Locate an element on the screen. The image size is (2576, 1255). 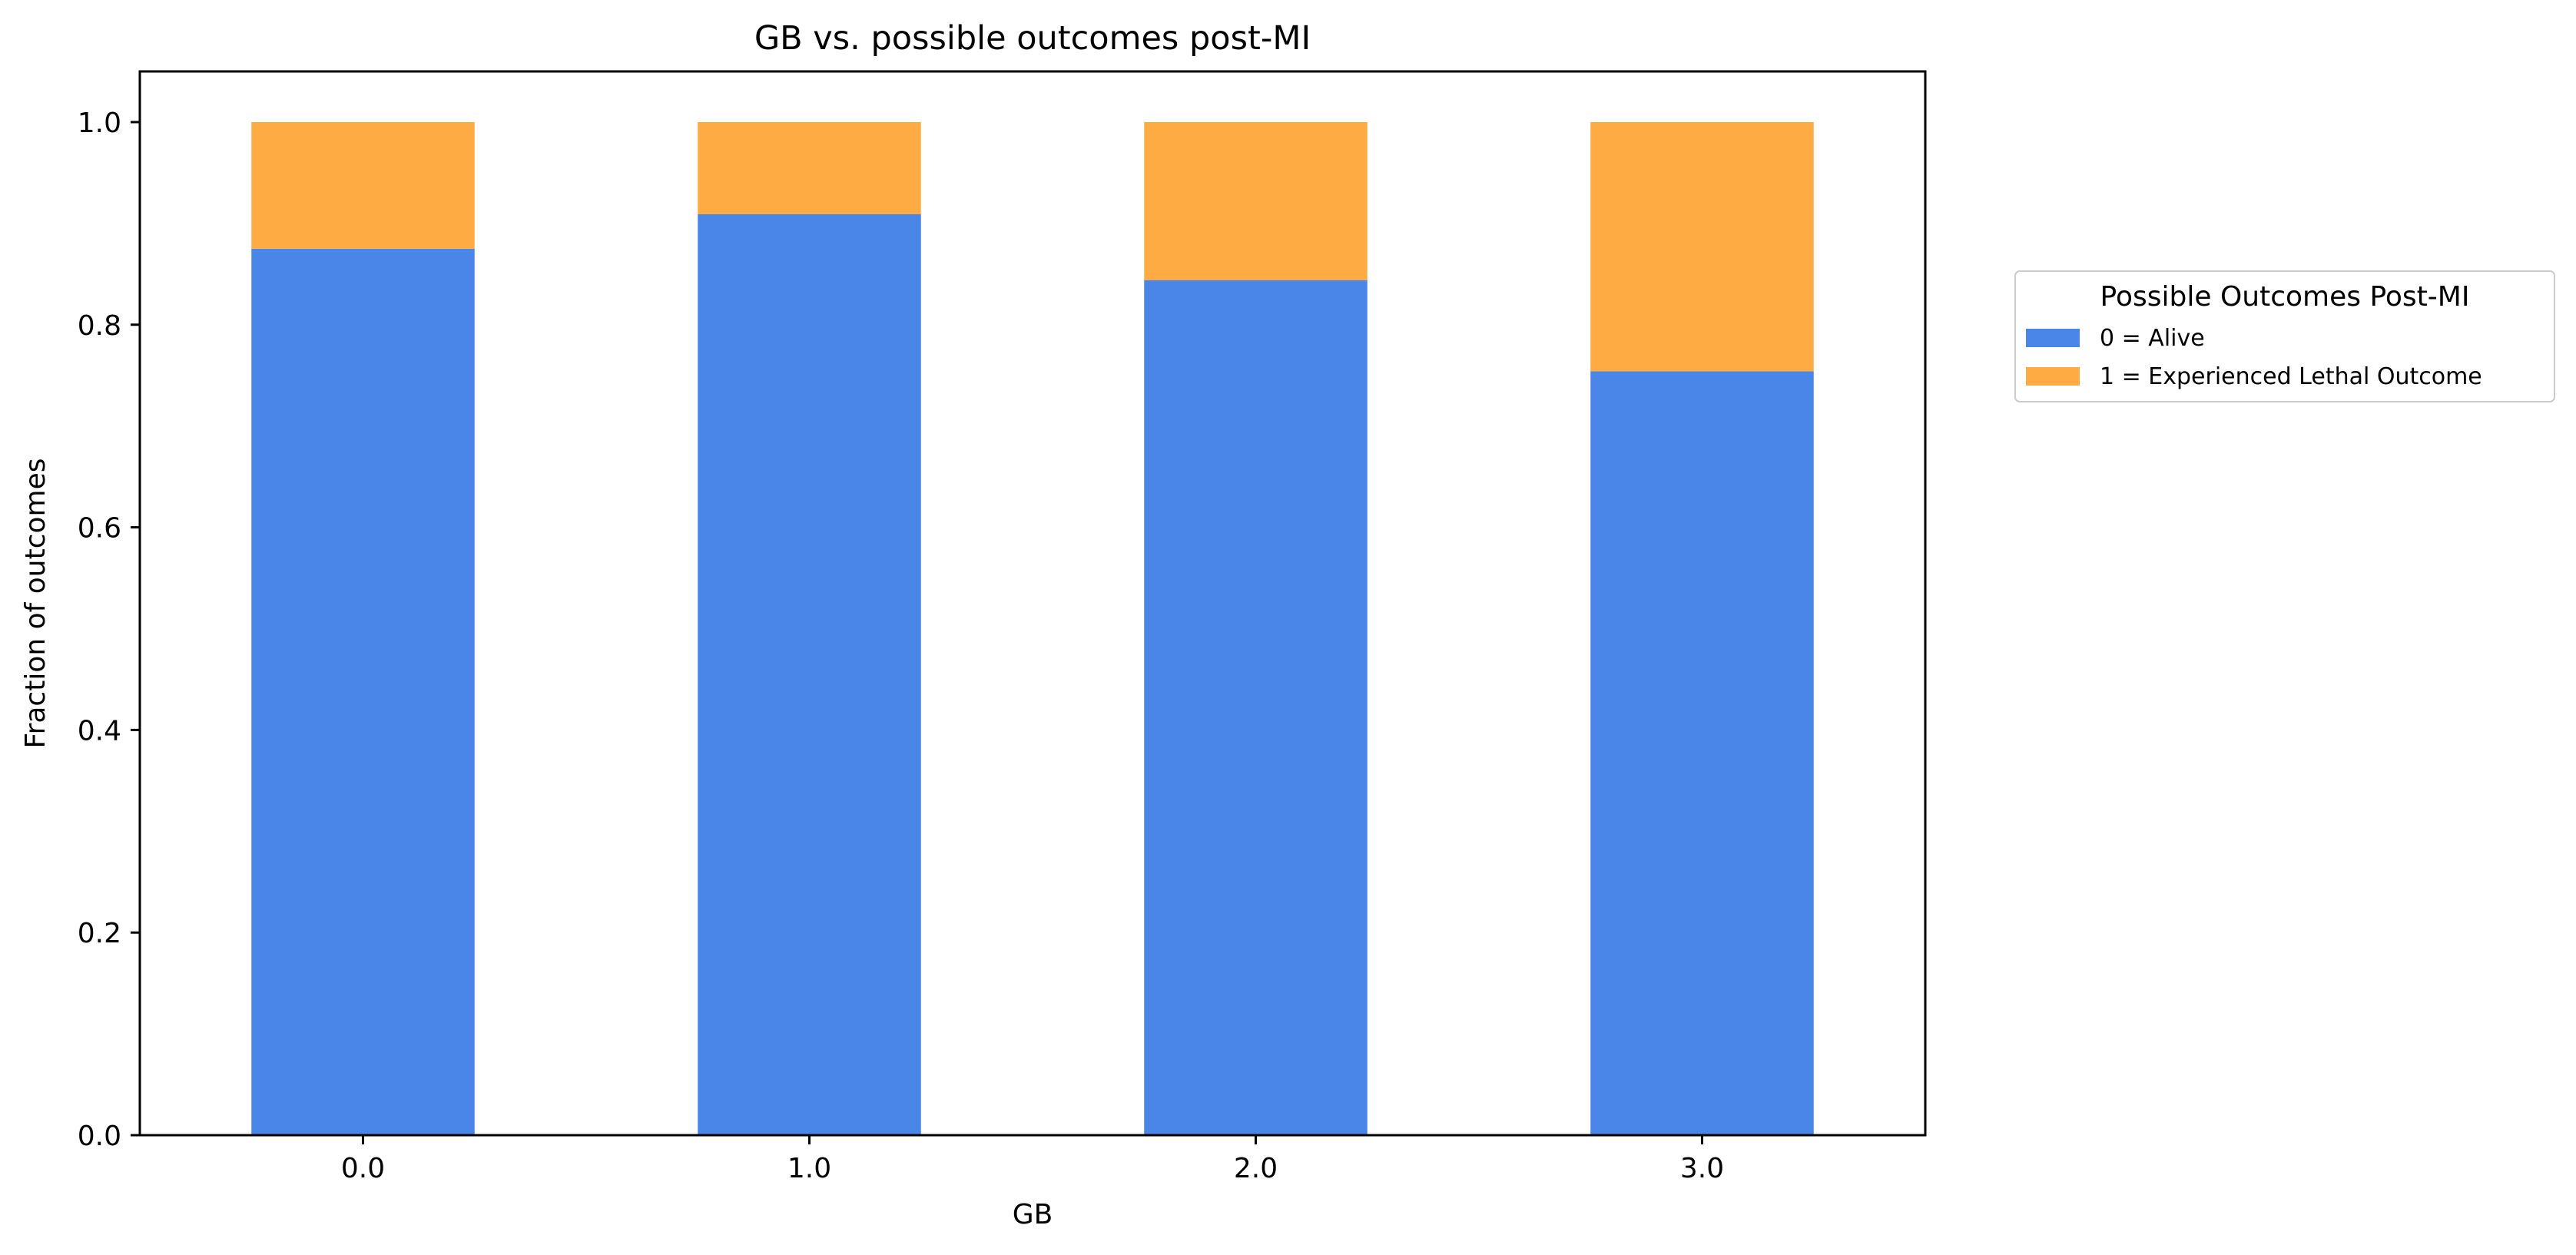
legend-swatch-lethal is located at coordinates (2053, 376).